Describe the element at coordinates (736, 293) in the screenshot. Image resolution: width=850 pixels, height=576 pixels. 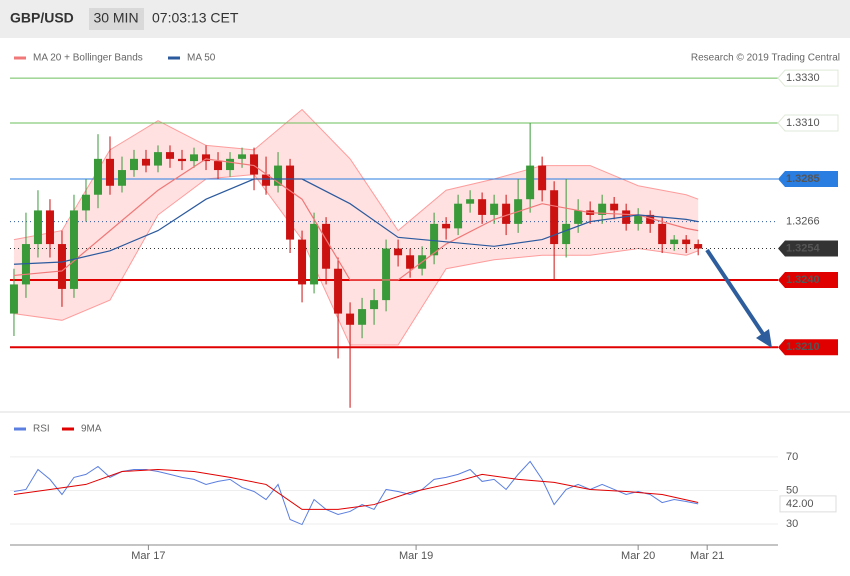
I see `forecast-arrow` at that location.